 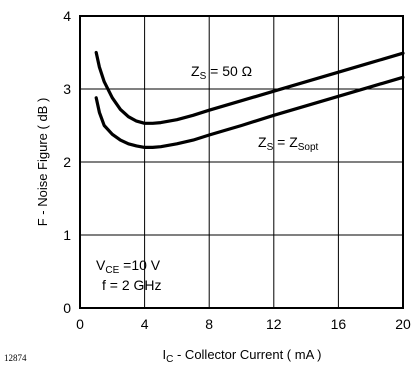 I want to click on y-tick-labels: 0 1 2 3 4, so click(x=67, y=162).